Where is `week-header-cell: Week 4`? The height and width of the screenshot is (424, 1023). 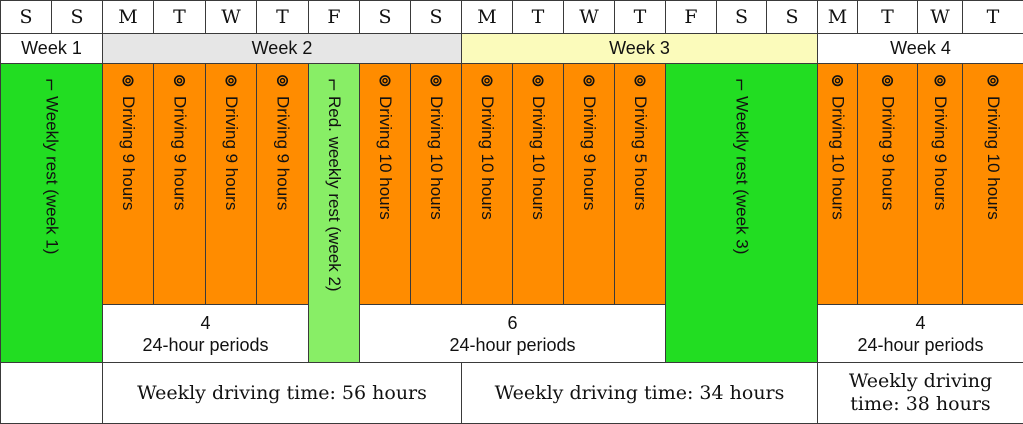
week-header-cell: Week 4 is located at coordinates (920, 48).